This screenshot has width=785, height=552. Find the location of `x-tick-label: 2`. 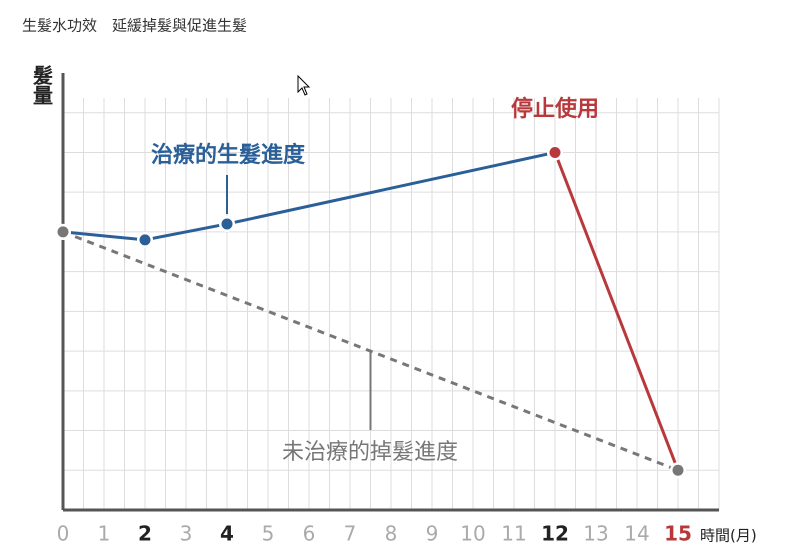

x-tick-label: 2 is located at coordinates (145, 534).